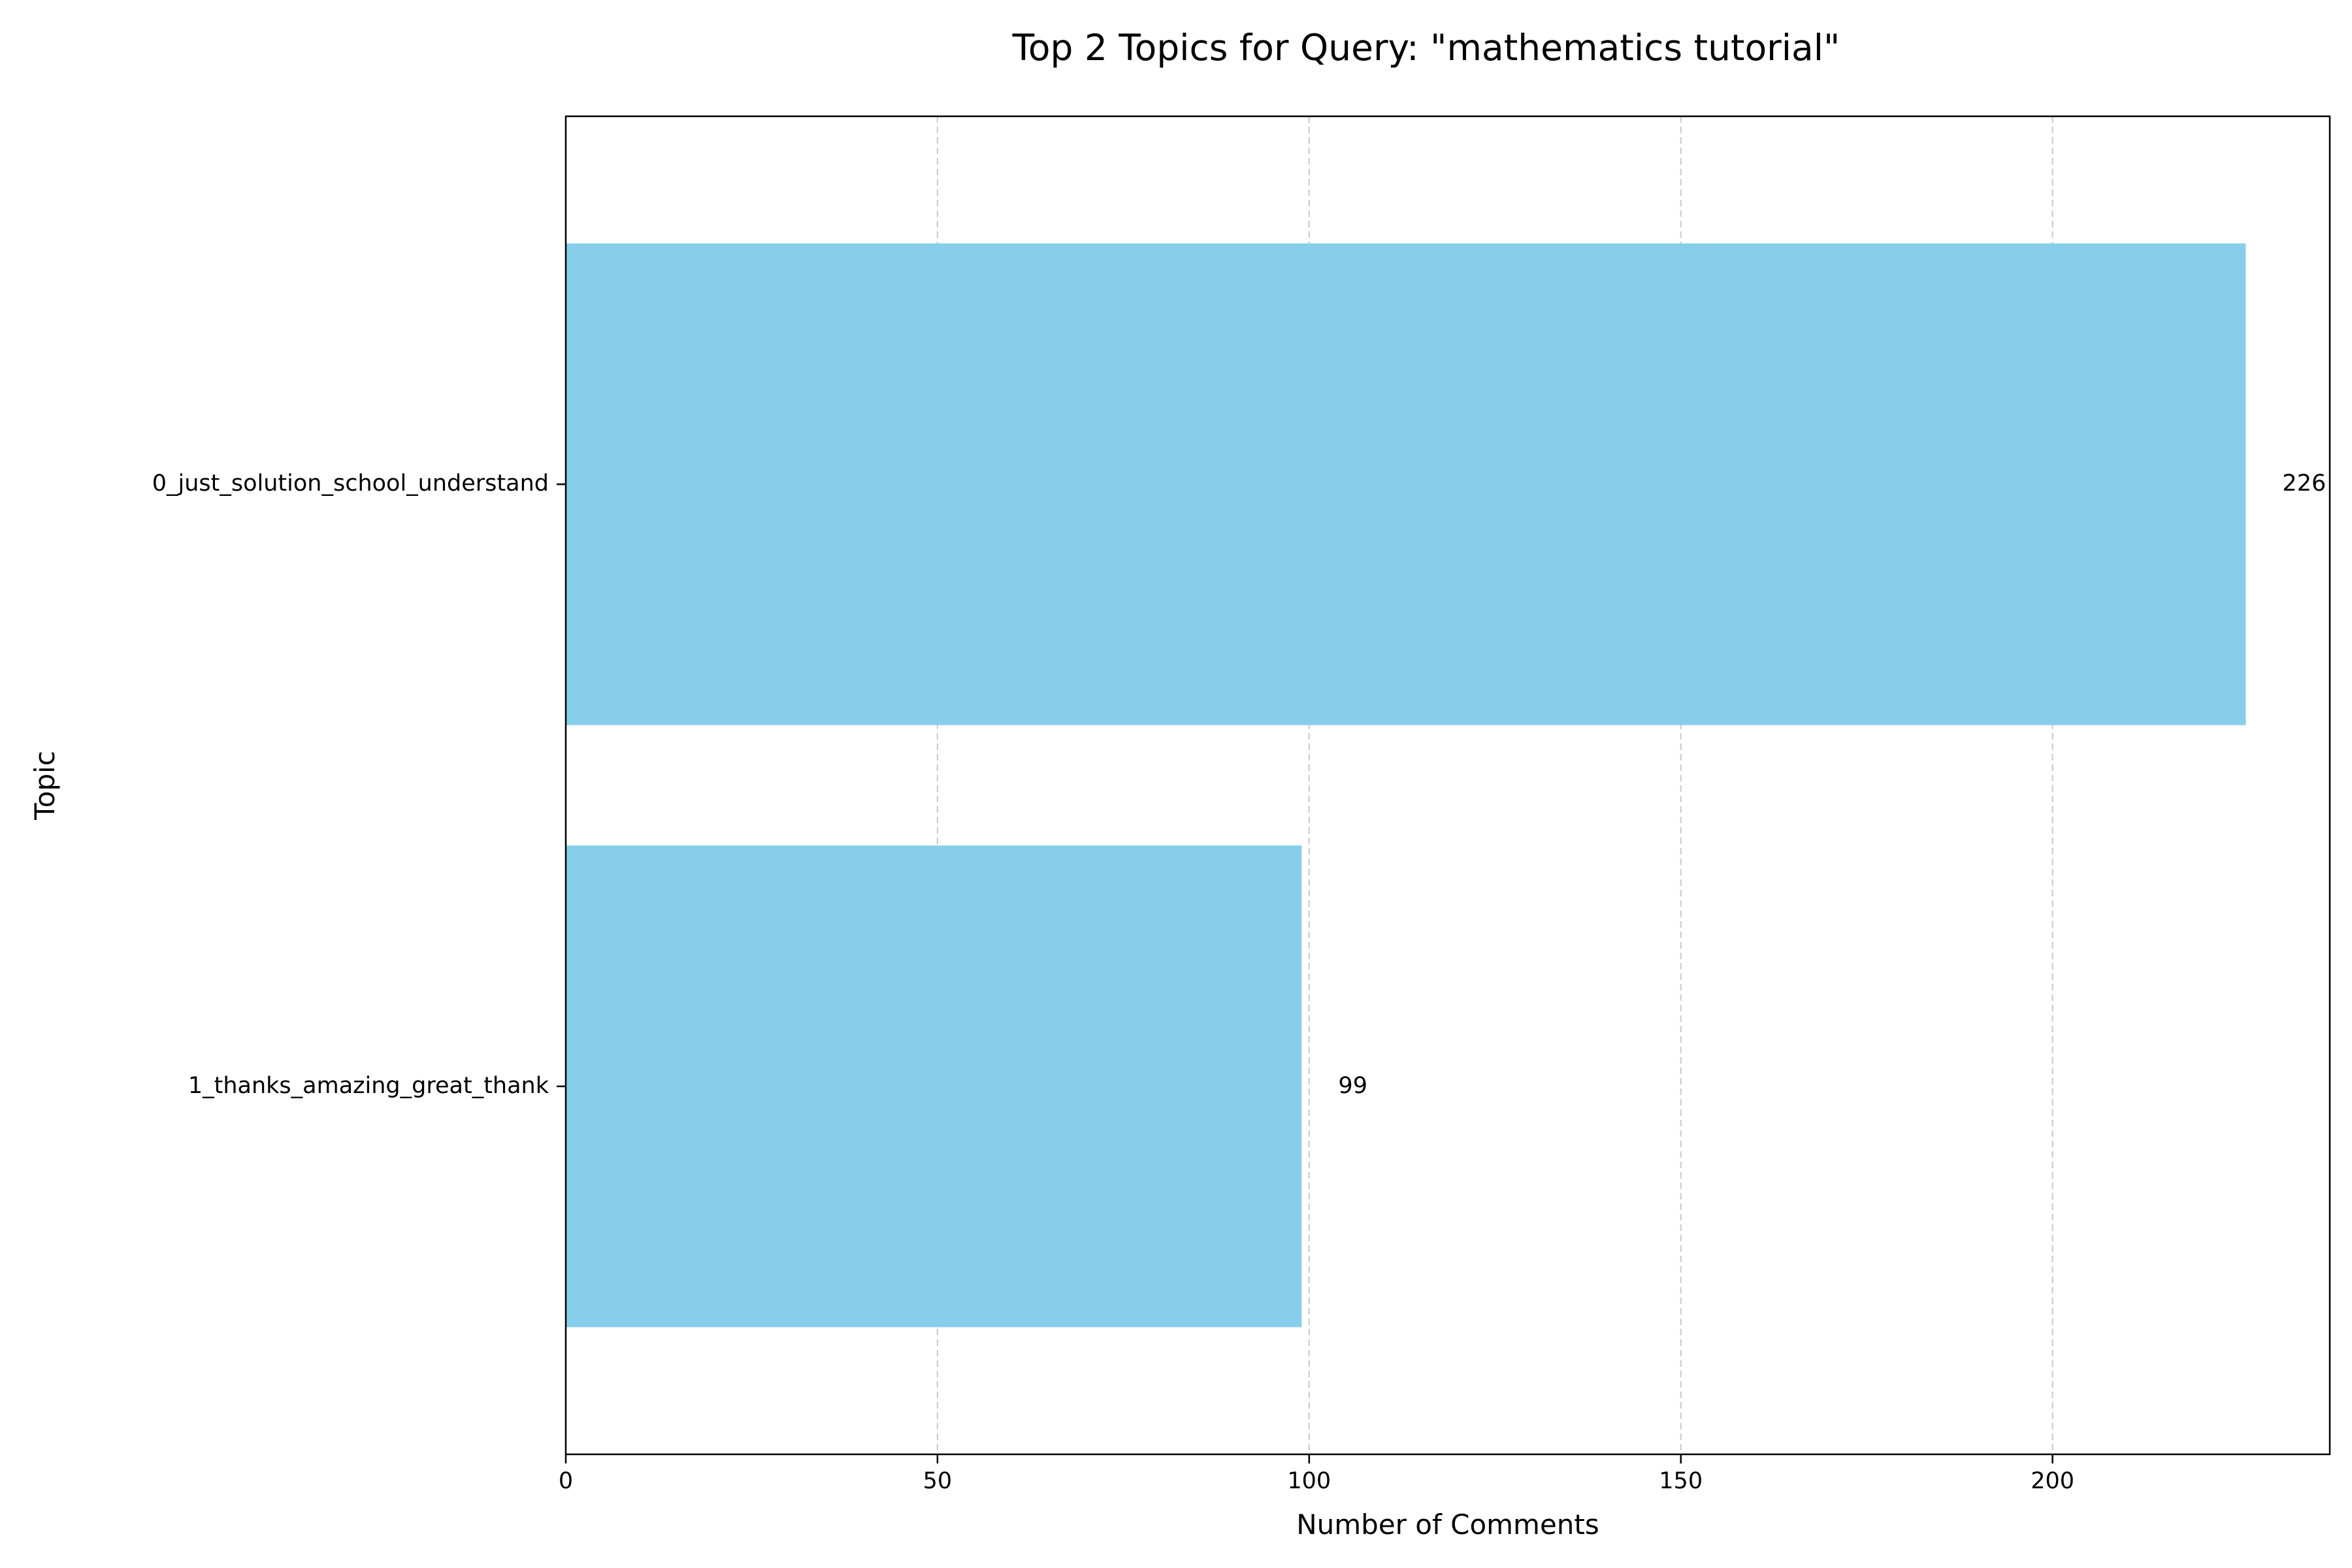 This screenshot has height=1568, width=2352. What do you see at coordinates (1447, 1525) in the screenshot?
I see `x-axis-label: Number of Comments` at bounding box center [1447, 1525].